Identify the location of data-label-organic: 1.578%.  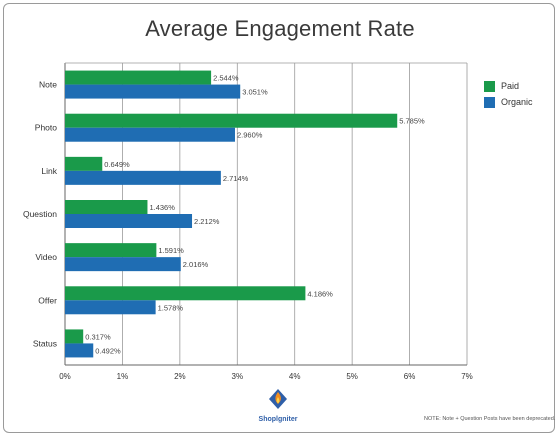
(171, 307).